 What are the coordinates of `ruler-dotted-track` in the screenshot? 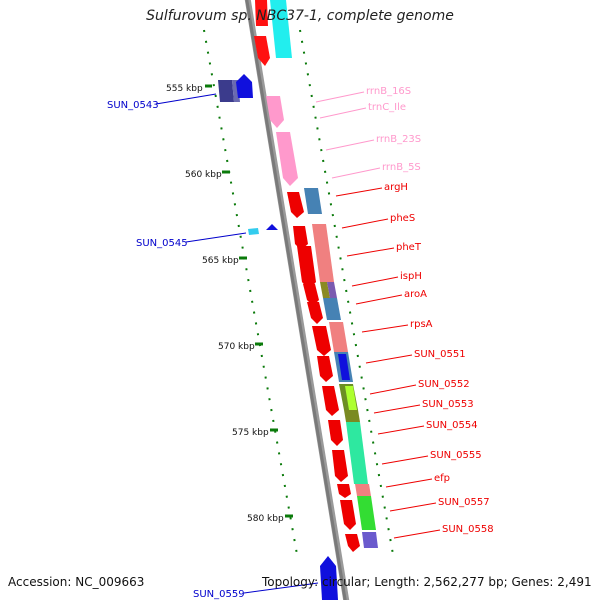 It's located at (251, 295).